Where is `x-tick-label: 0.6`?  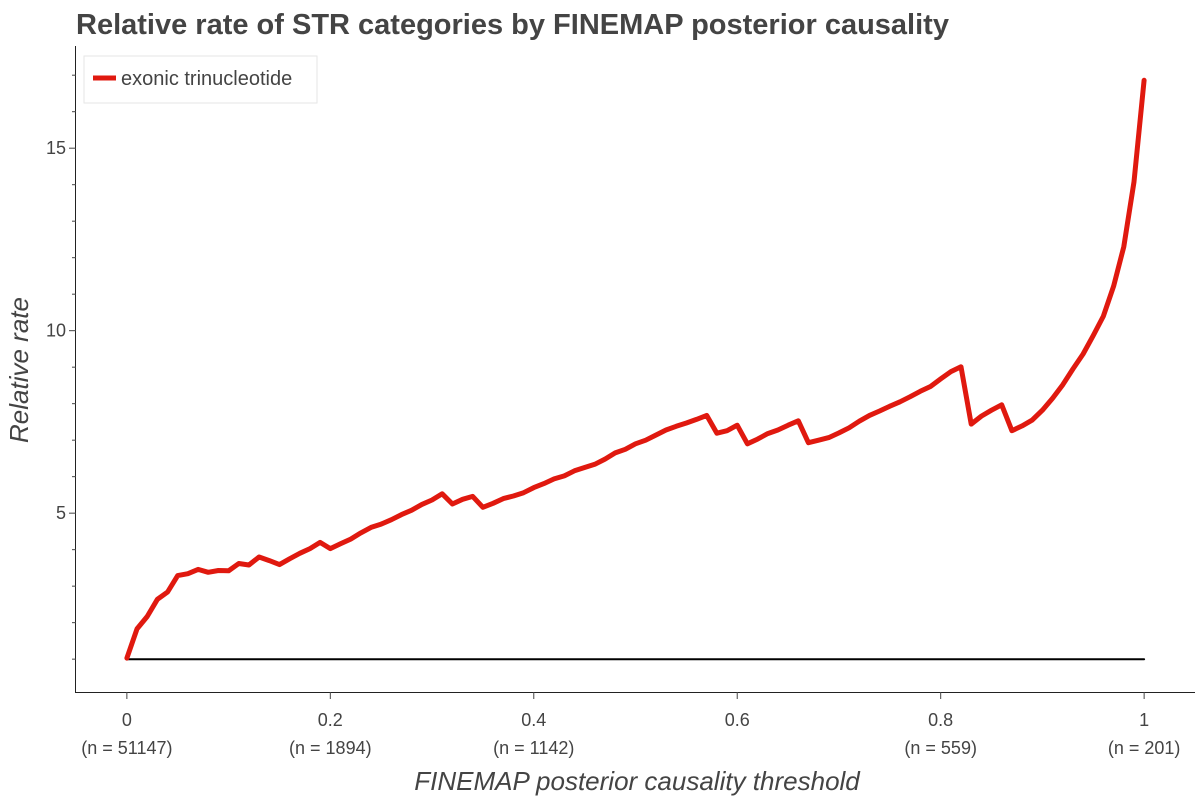
x-tick-label: 0.6 is located at coordinates (737, 720).